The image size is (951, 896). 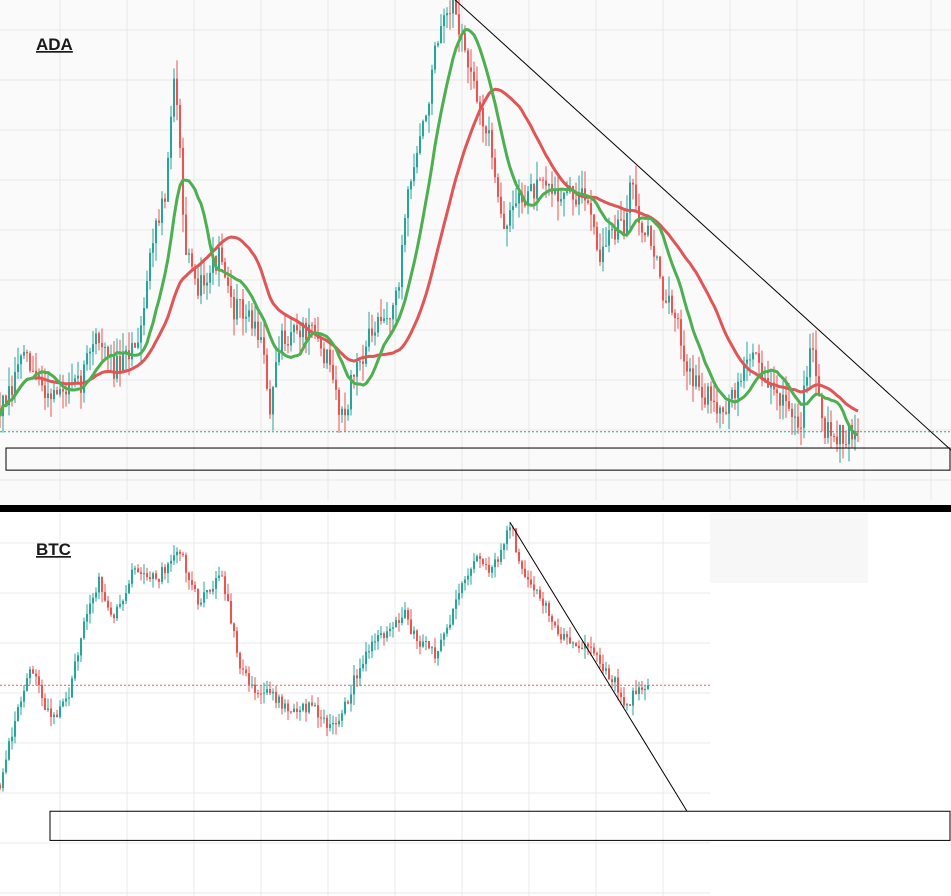 I want to click on btc-title: BTC, so click(x=53, y=549).